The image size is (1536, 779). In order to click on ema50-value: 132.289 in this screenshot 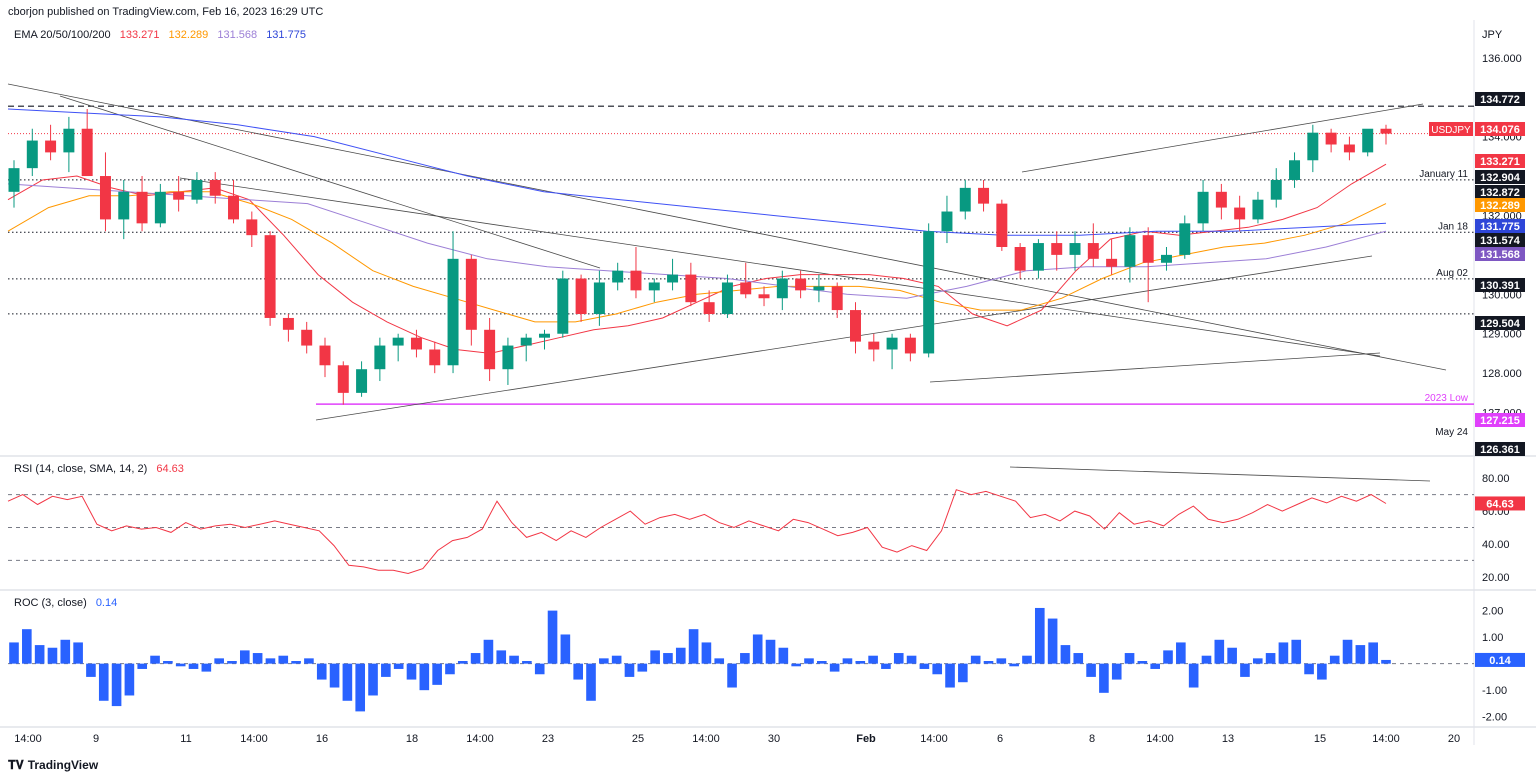, I will do `click(188, 35)`.